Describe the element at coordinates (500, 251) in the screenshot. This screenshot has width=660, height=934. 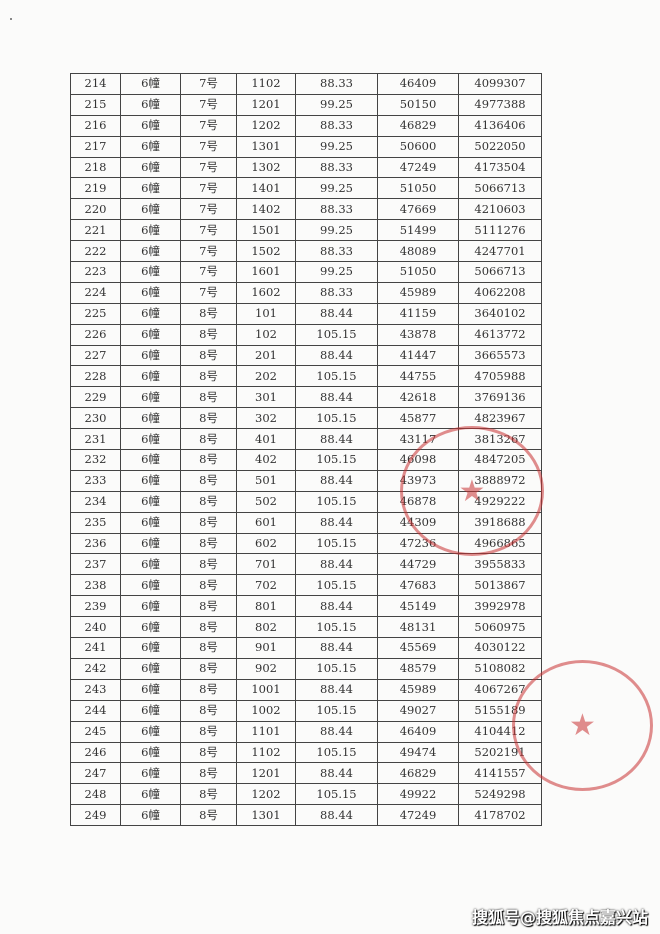
I see `table-cell: 4247701` at that location.